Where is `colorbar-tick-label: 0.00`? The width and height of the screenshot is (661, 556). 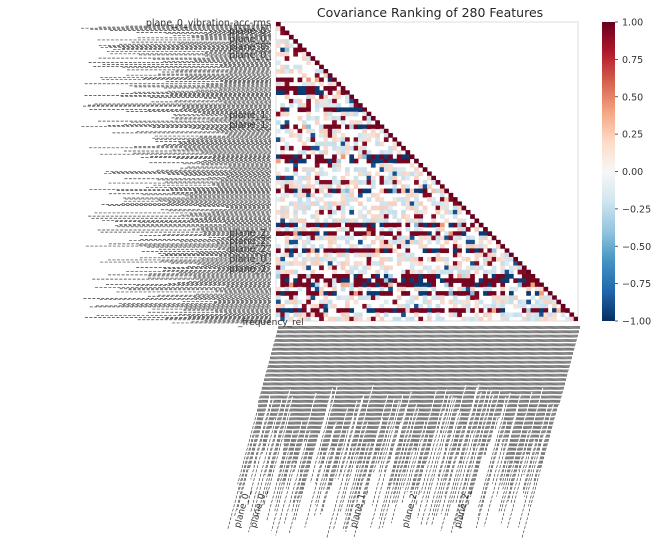
colorbar-tick-label: 0.00 is located at coordinates (632, 172).